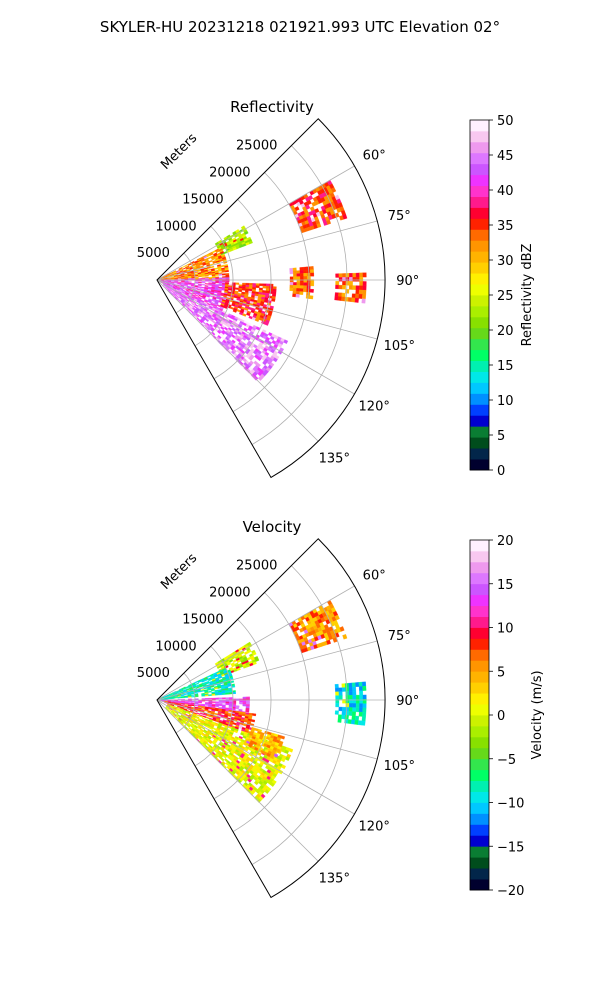 The height and width of the screenshot is (1000, 600). Describe the element at coordinates (506, 760) in the screenshot. I see `velocity-colorbar-tick-label: −5` at that location.